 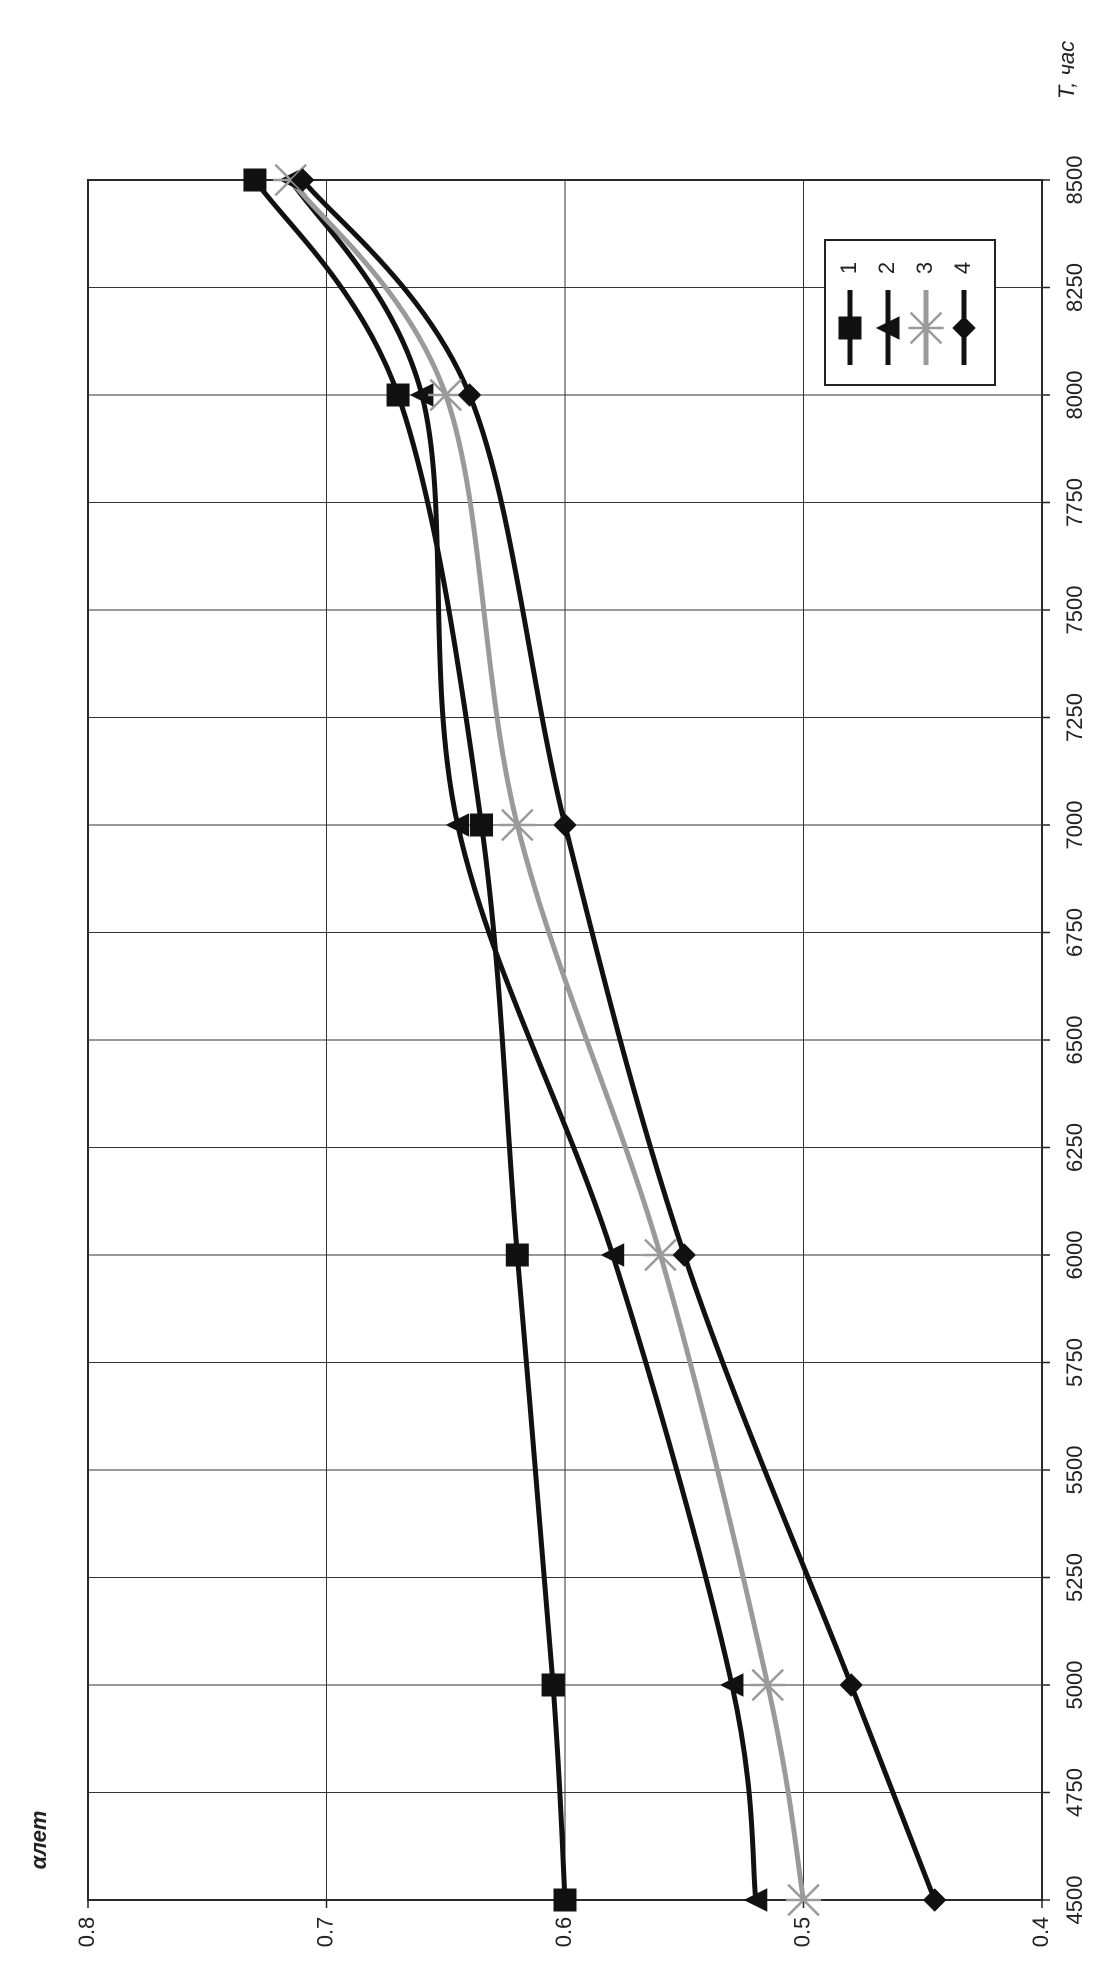 I want to click on x-tick-label: 5000, so click(x=1074, y=1685).